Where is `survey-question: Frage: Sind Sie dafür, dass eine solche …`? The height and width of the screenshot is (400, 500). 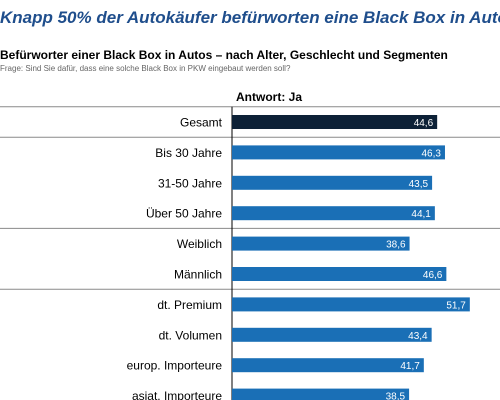 survey-question: Frage: Sind Sie dafür, dass eine solche … is located at coordinates (145, 68).